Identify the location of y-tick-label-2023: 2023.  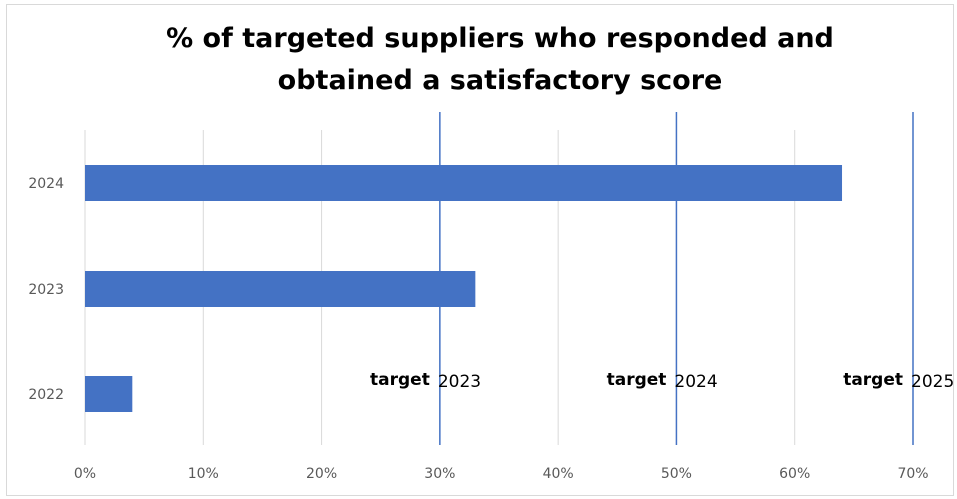
(46, 290).